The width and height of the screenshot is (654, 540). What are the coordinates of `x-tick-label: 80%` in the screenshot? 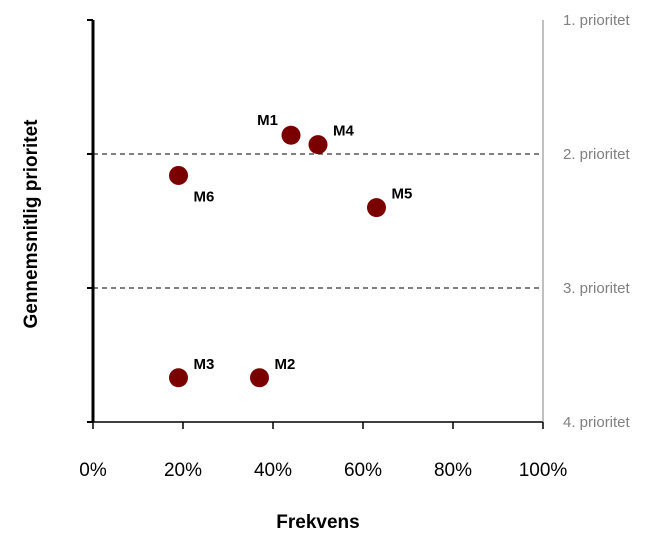 It's located at (453, 470).